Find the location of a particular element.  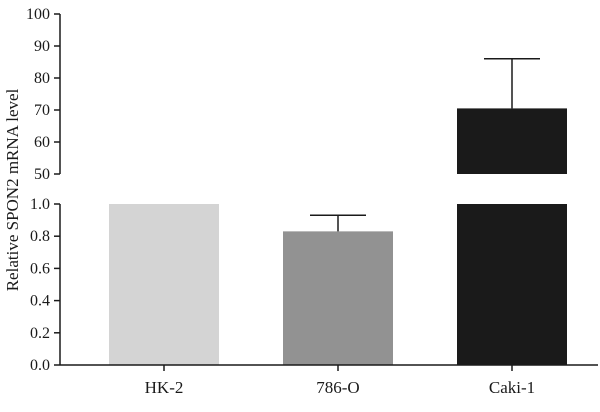

y-axis-title: Relative SPON2 mRNA level is located at coordinates (12, 189).